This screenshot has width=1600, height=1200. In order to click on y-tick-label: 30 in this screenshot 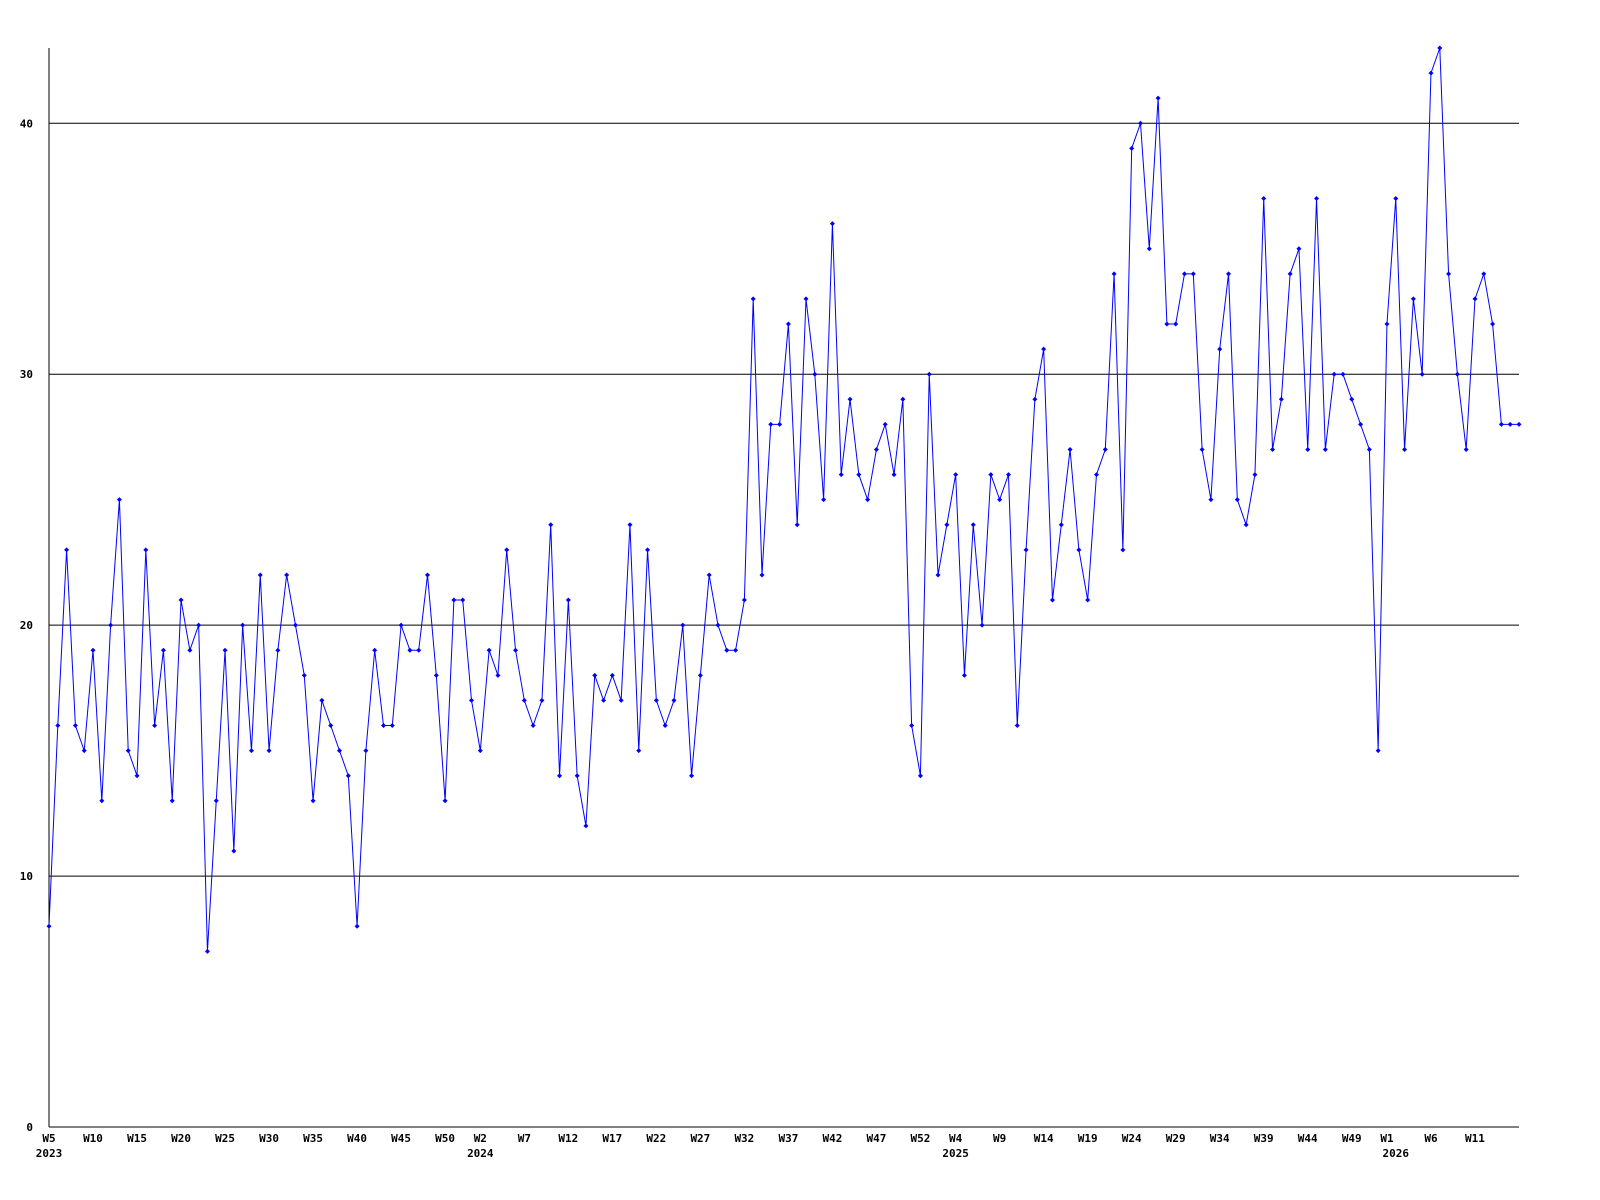, I will do `click(26, 374)`.